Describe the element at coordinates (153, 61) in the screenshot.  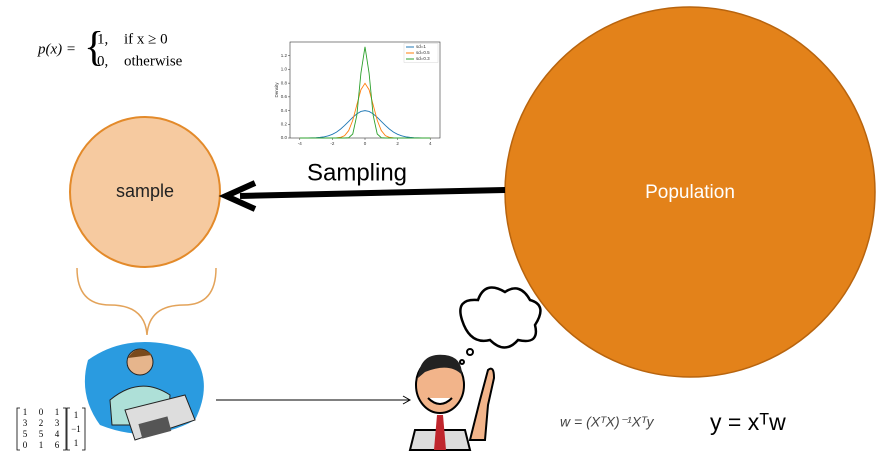
I see `case-condition: otherwise` at that location.